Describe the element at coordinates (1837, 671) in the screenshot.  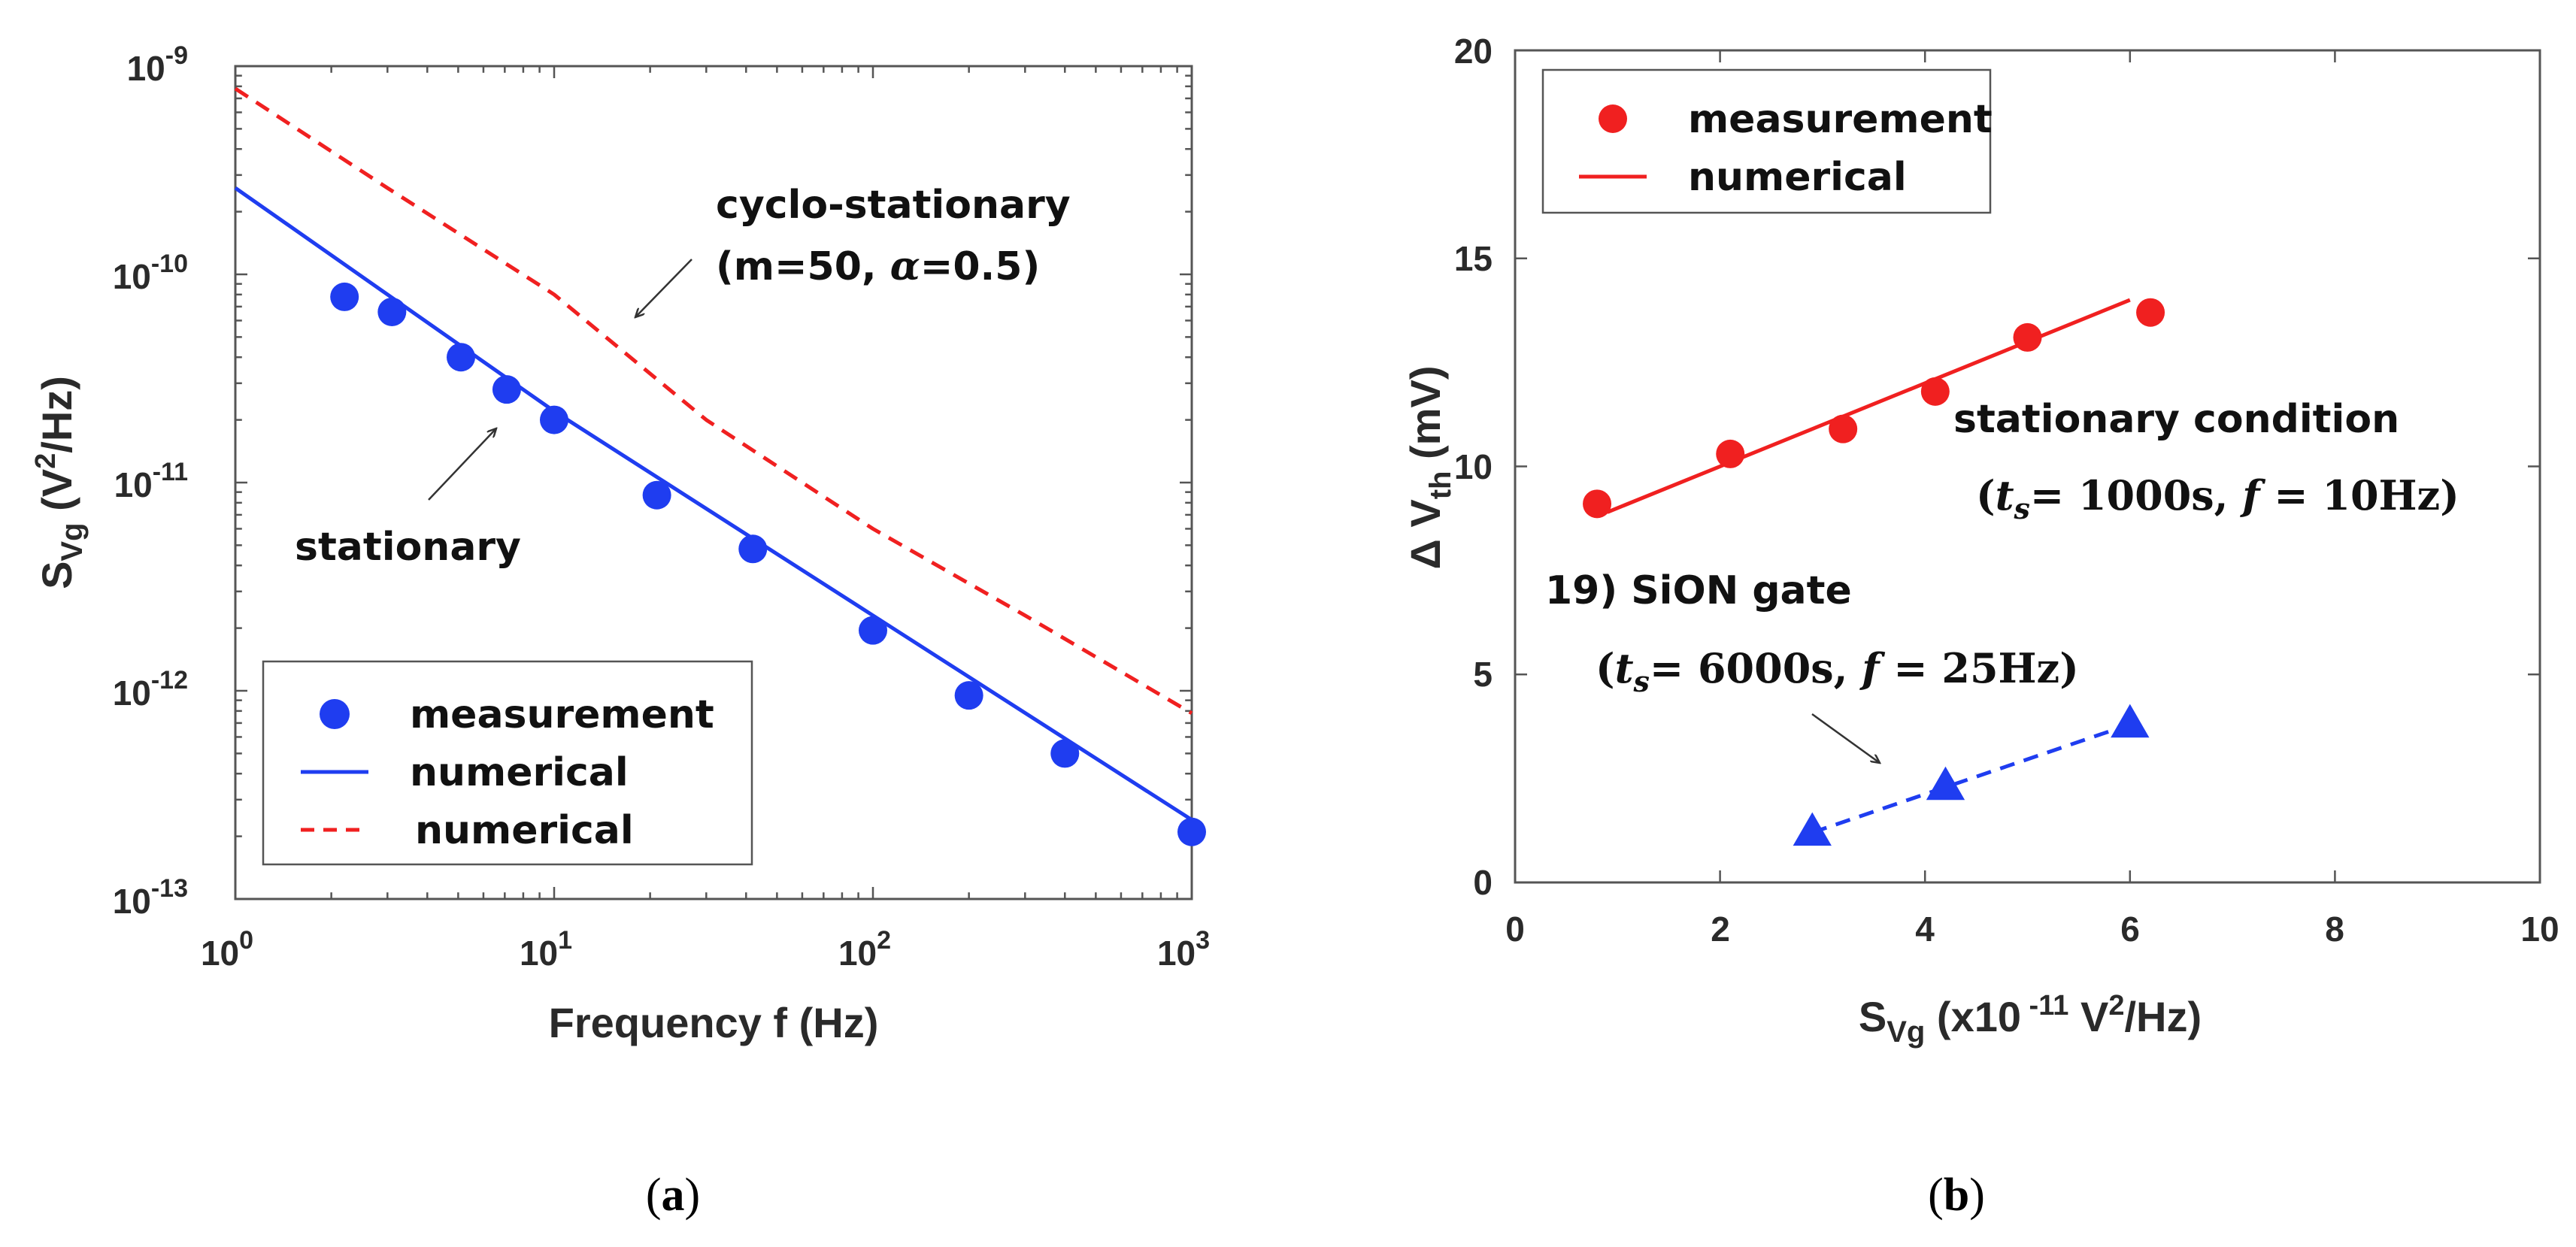
I see `b-annotation-sion-params: (ts= 6000s, f = 25Hz)` at that location.